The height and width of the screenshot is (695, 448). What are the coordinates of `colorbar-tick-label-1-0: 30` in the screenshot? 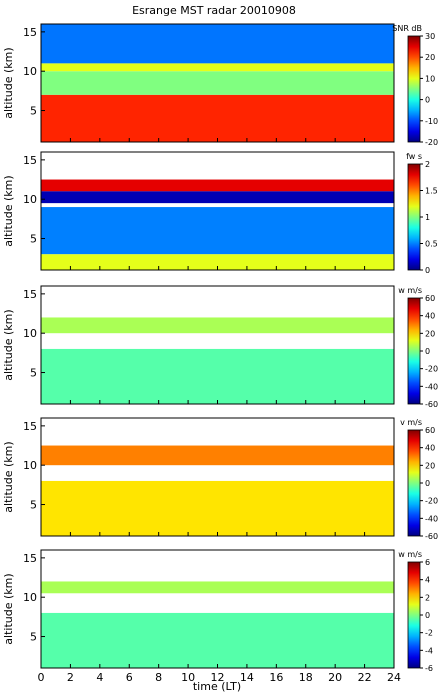 It's located at (430, 36).